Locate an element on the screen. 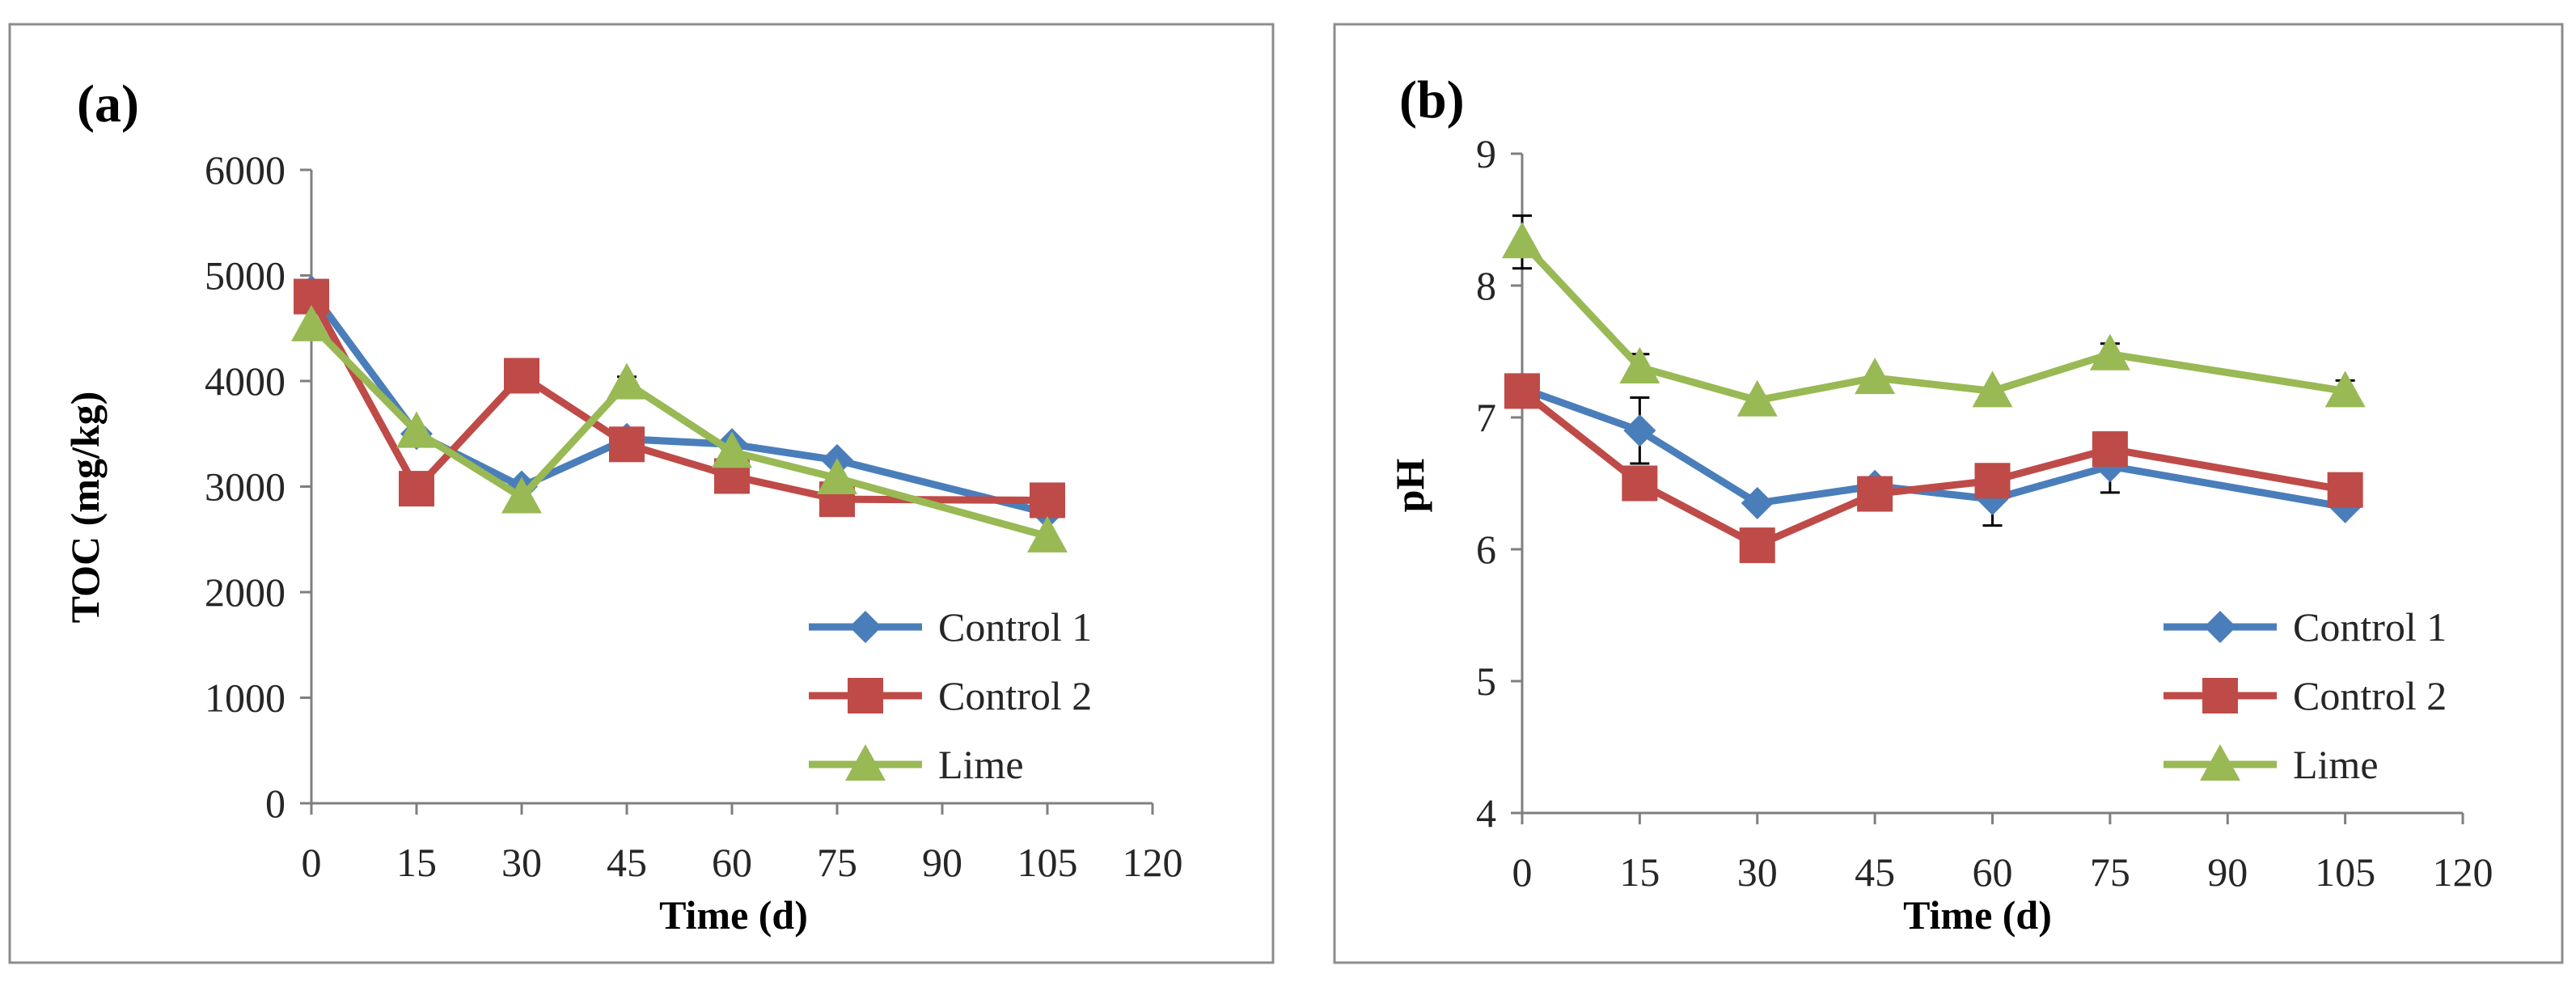  panel-b-y-tick-label: 5 is located at coordinates (1486, 681).